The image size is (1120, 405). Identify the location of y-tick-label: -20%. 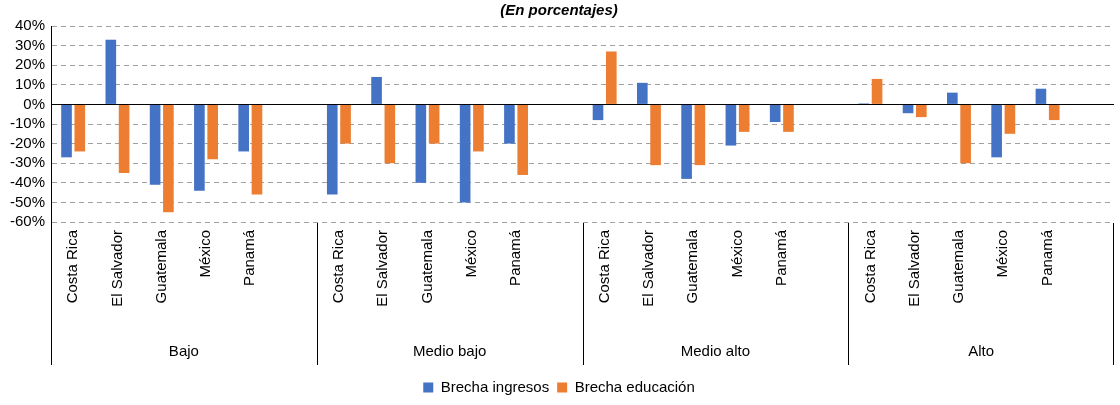
(27, 142).